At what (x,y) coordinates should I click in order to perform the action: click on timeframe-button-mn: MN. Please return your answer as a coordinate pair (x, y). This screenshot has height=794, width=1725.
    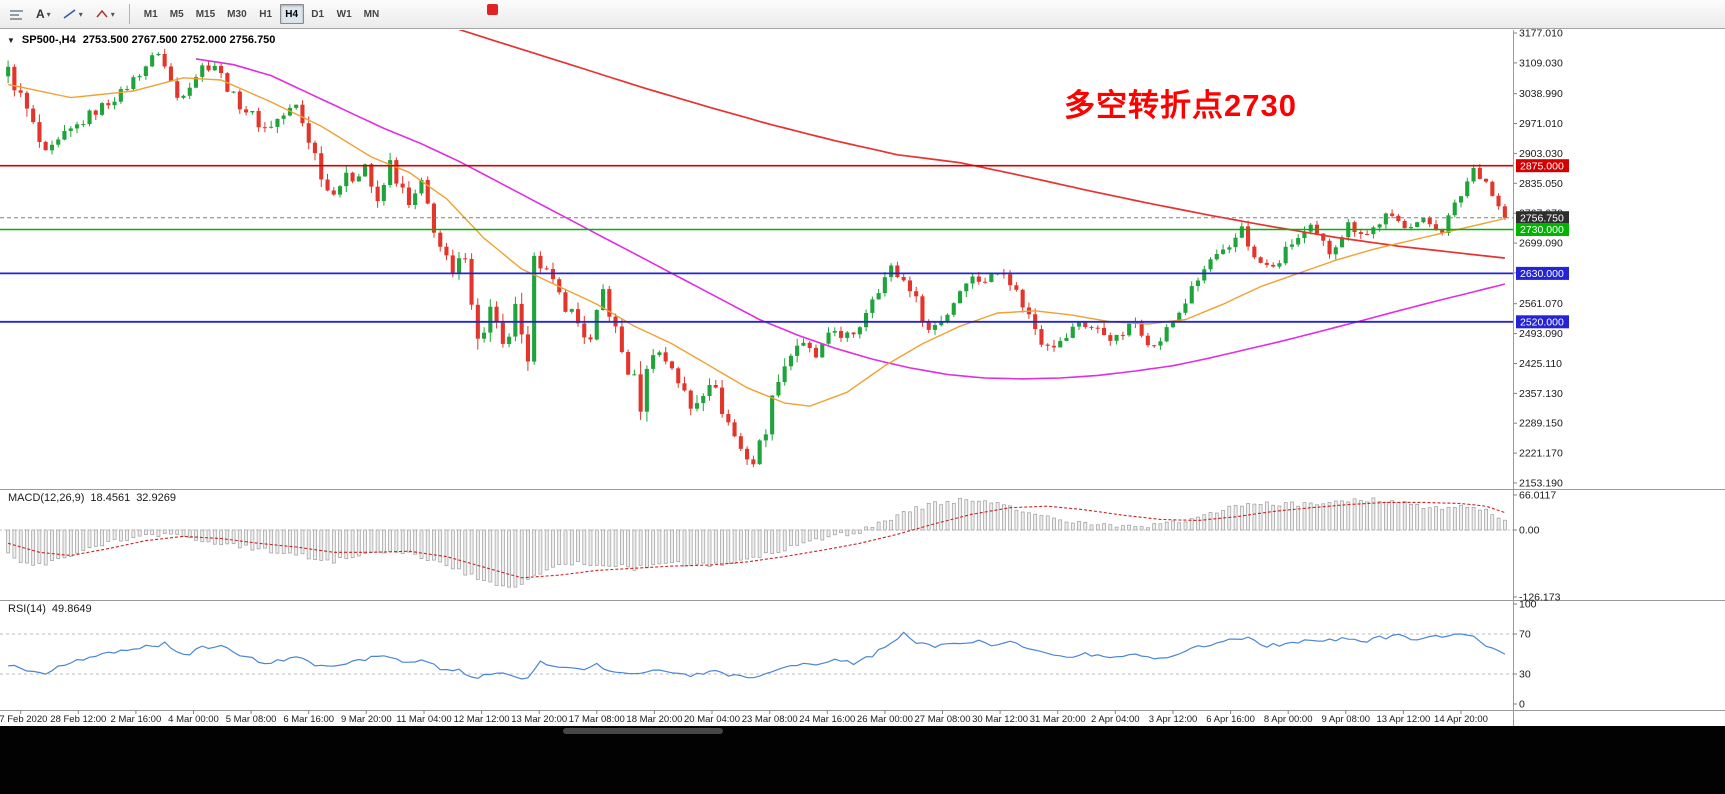
    Looking at the image, I should click on (372, 14).